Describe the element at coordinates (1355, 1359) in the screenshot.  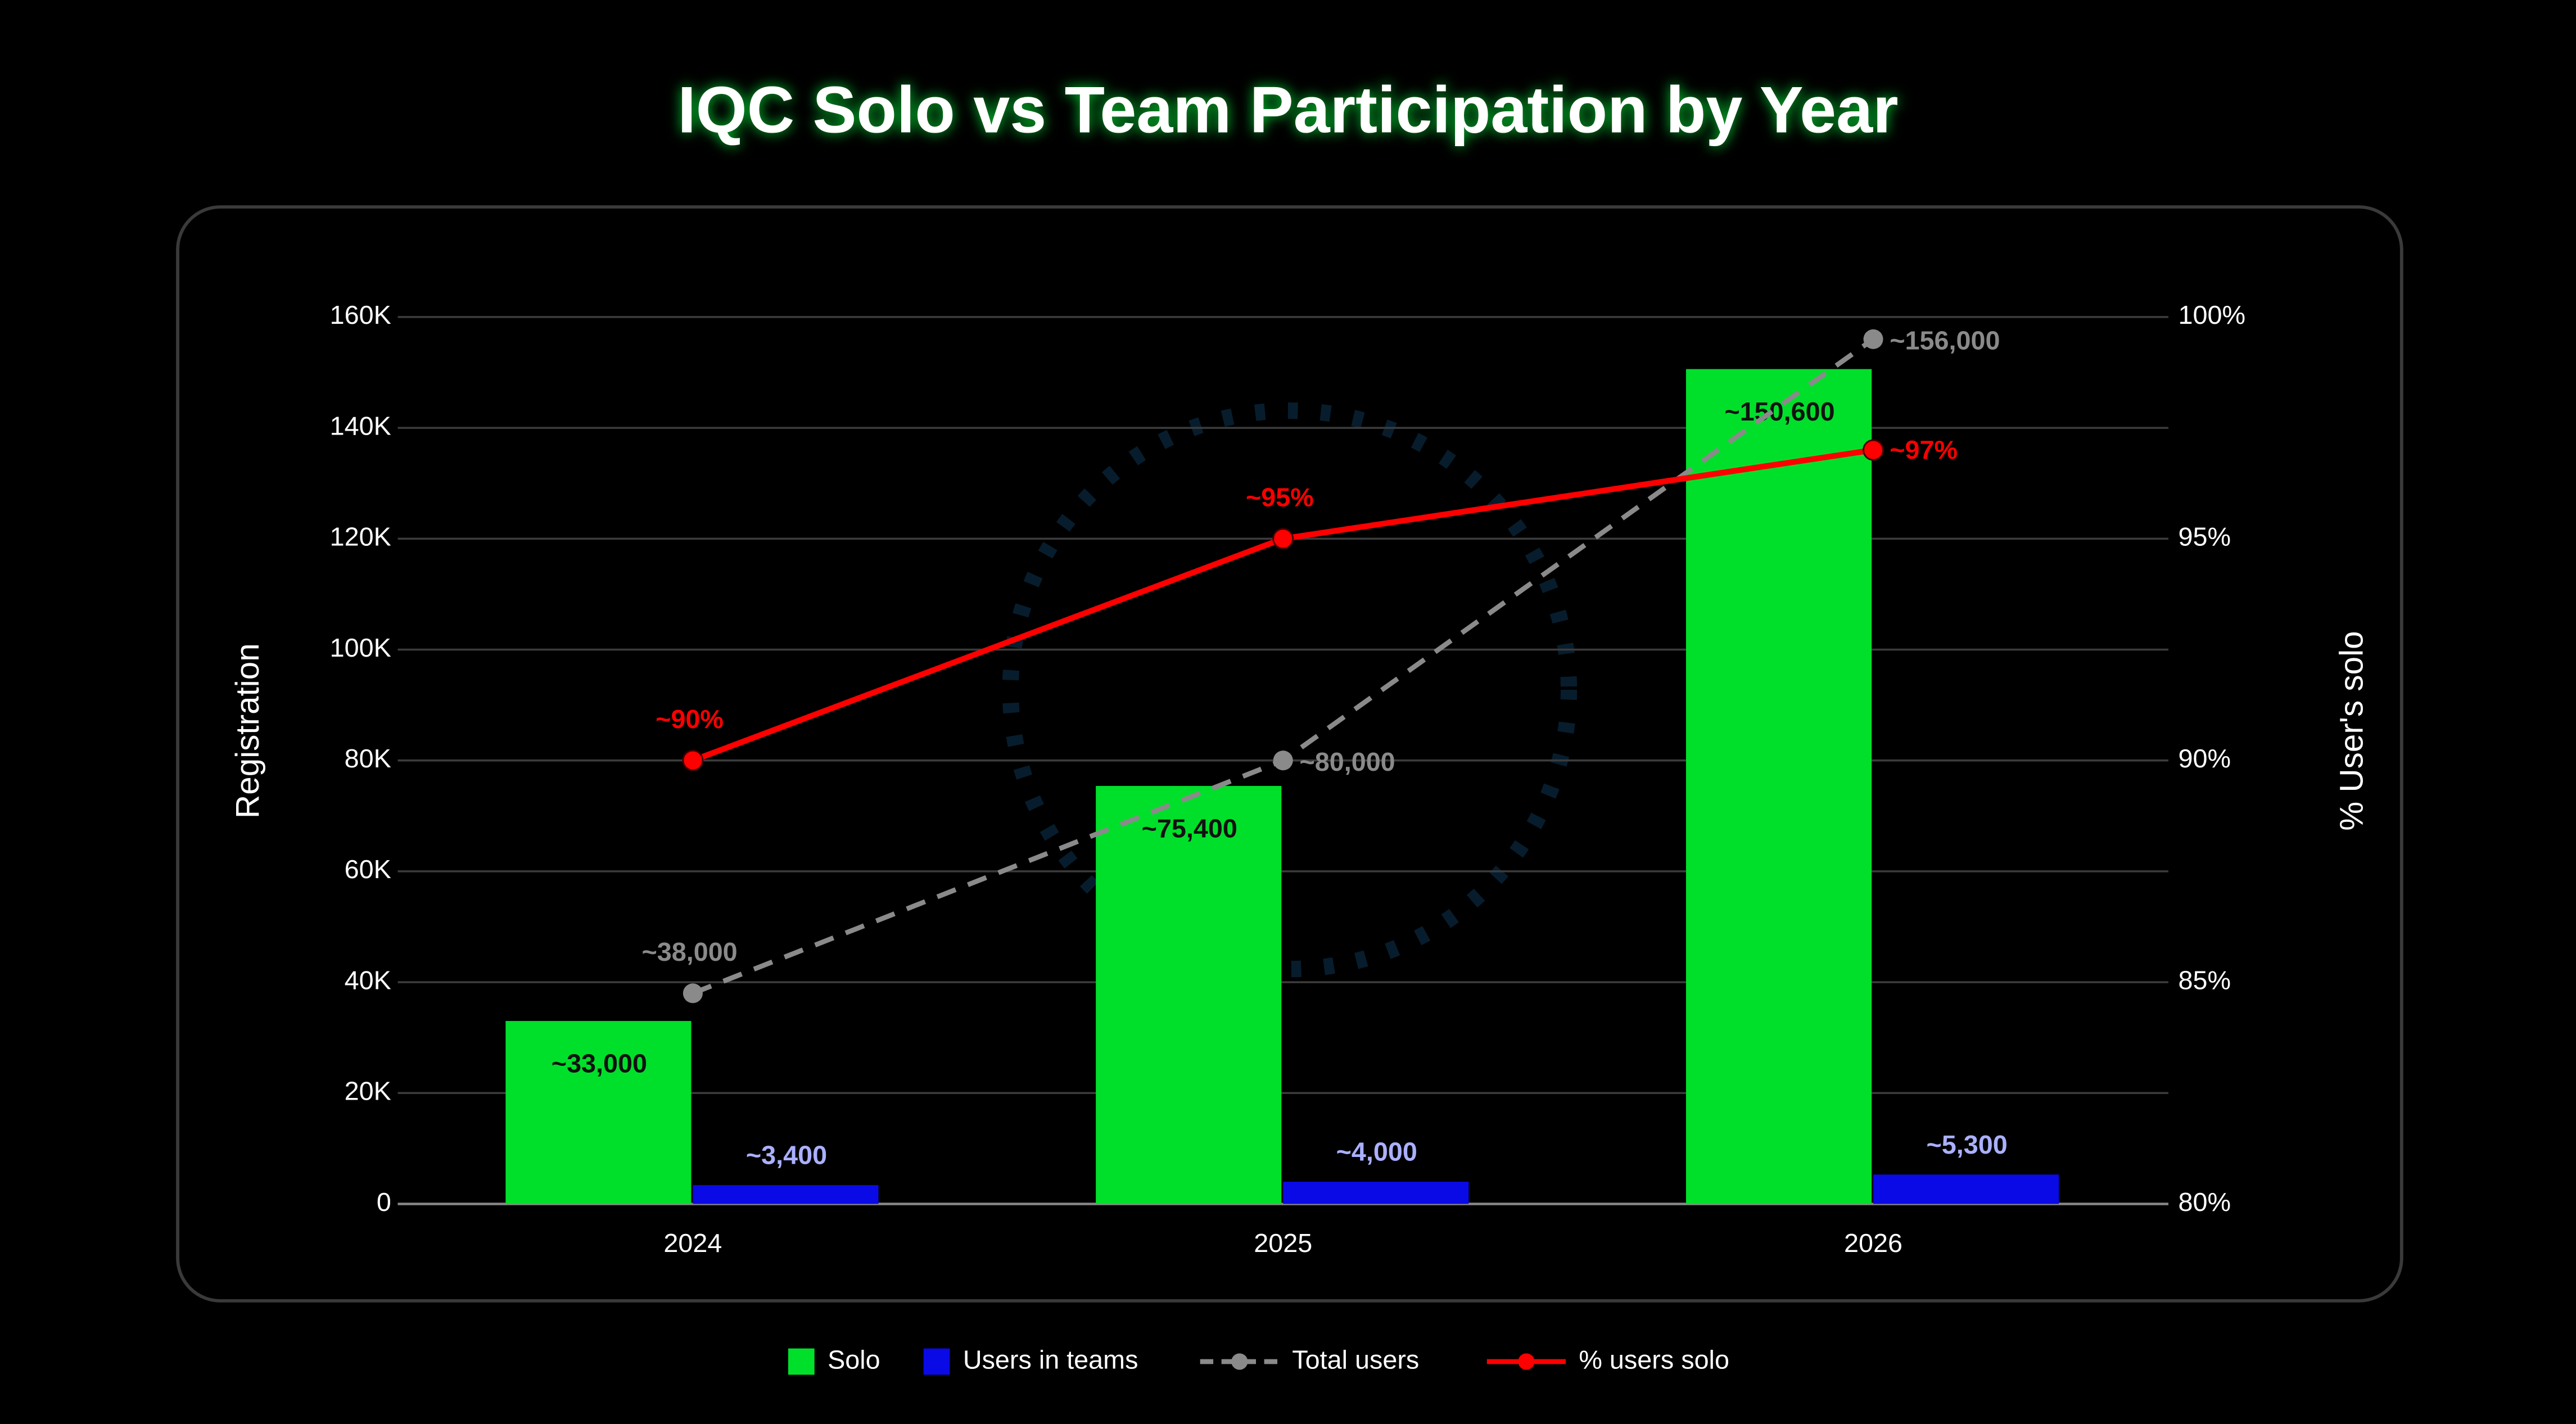
I see `legend-label: Total users` at that location.